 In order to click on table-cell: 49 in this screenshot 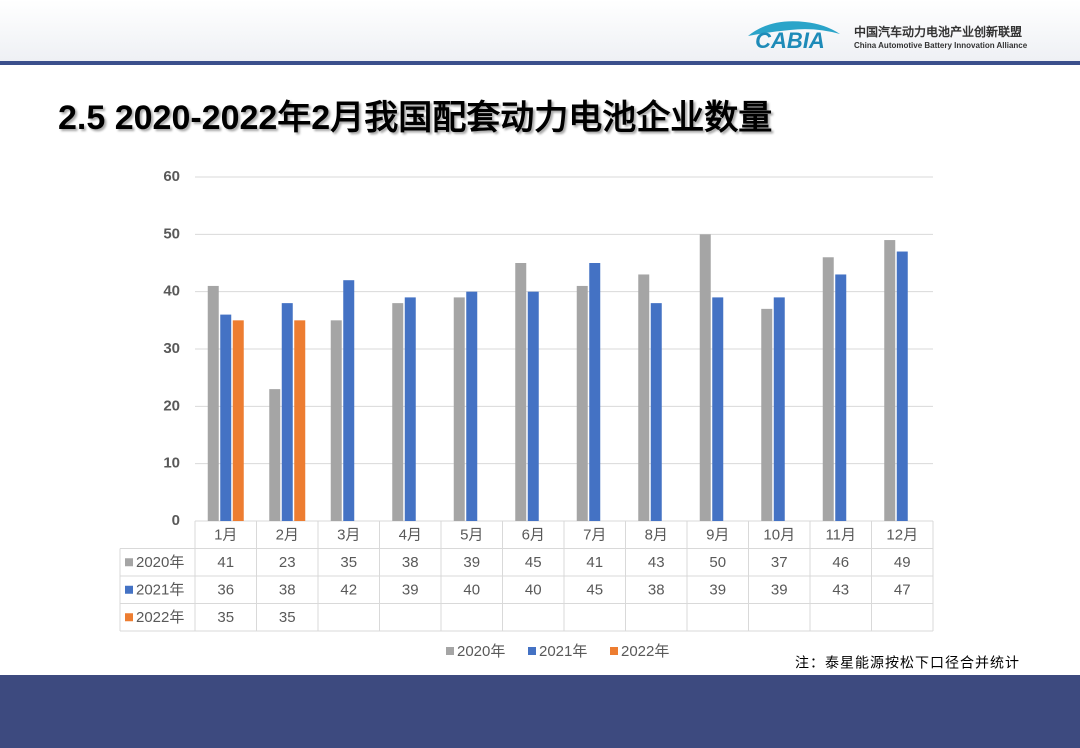, I will do `click(902, 562)`.